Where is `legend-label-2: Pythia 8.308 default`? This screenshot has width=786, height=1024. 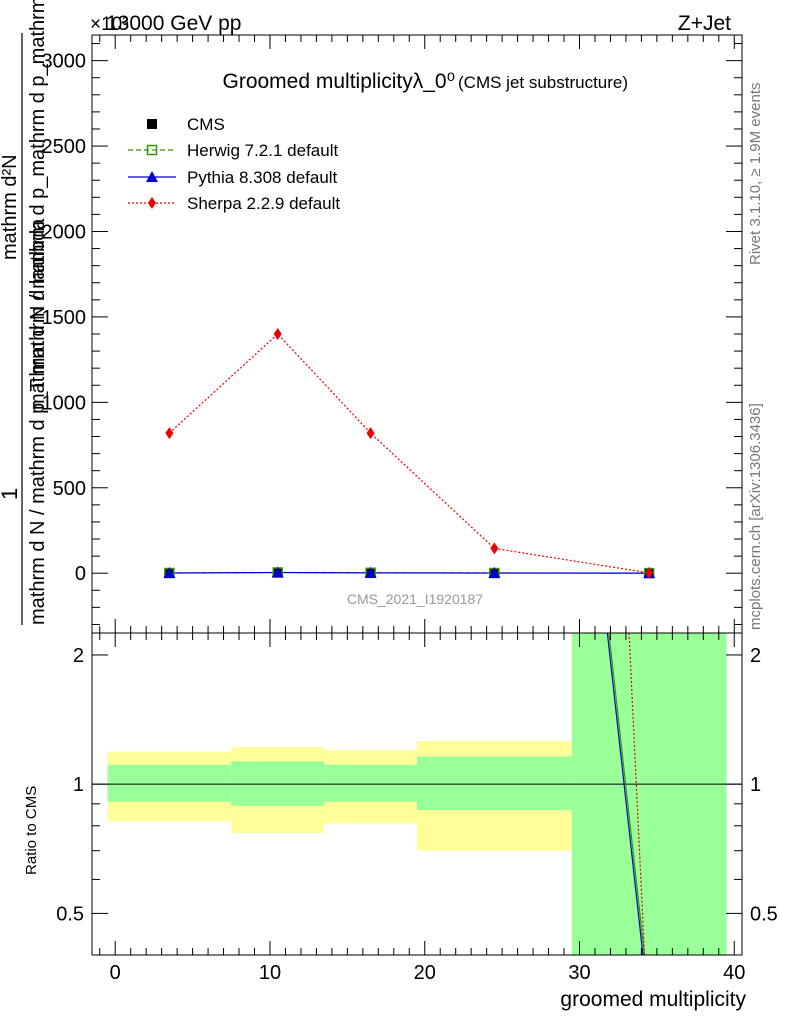
legend-label-2: Pythia 8.308 default is located at coordinates (262, 177).